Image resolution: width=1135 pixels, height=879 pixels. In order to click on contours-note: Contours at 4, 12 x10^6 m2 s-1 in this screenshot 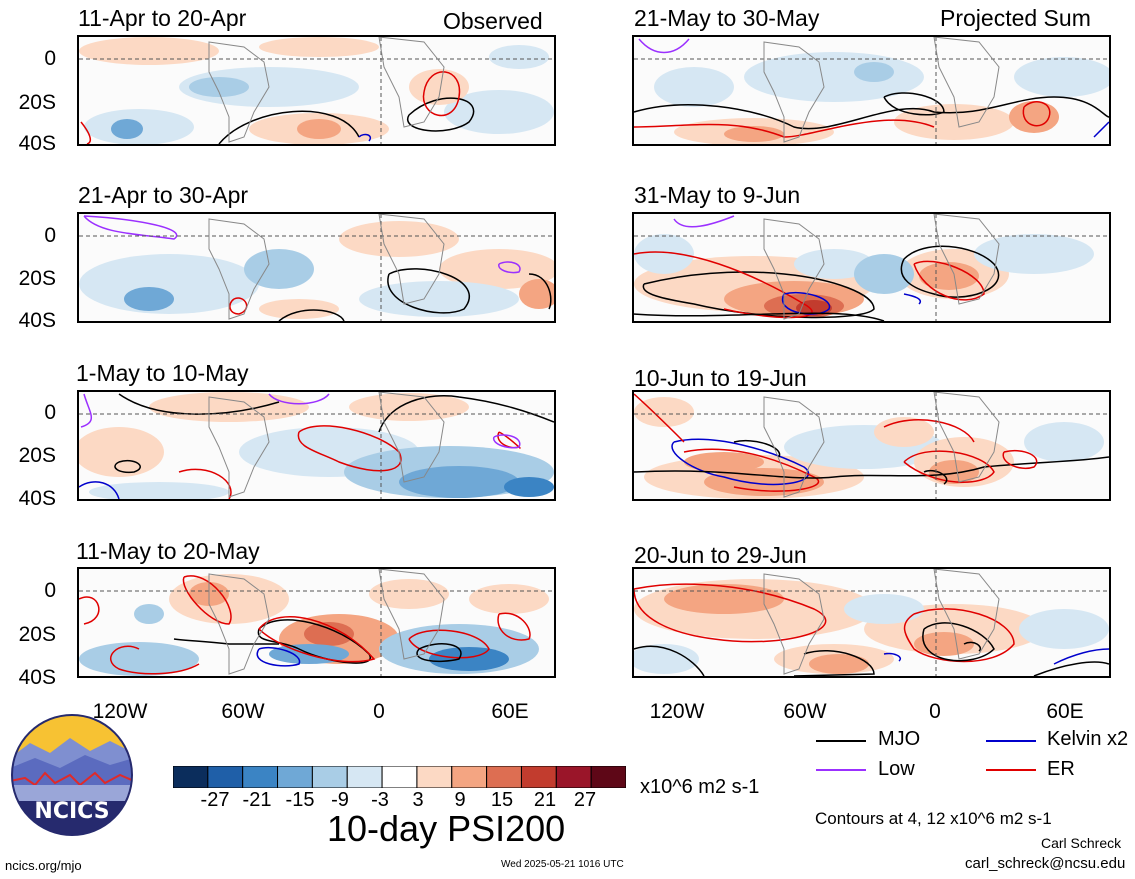, I will do `click(933, 818)`.